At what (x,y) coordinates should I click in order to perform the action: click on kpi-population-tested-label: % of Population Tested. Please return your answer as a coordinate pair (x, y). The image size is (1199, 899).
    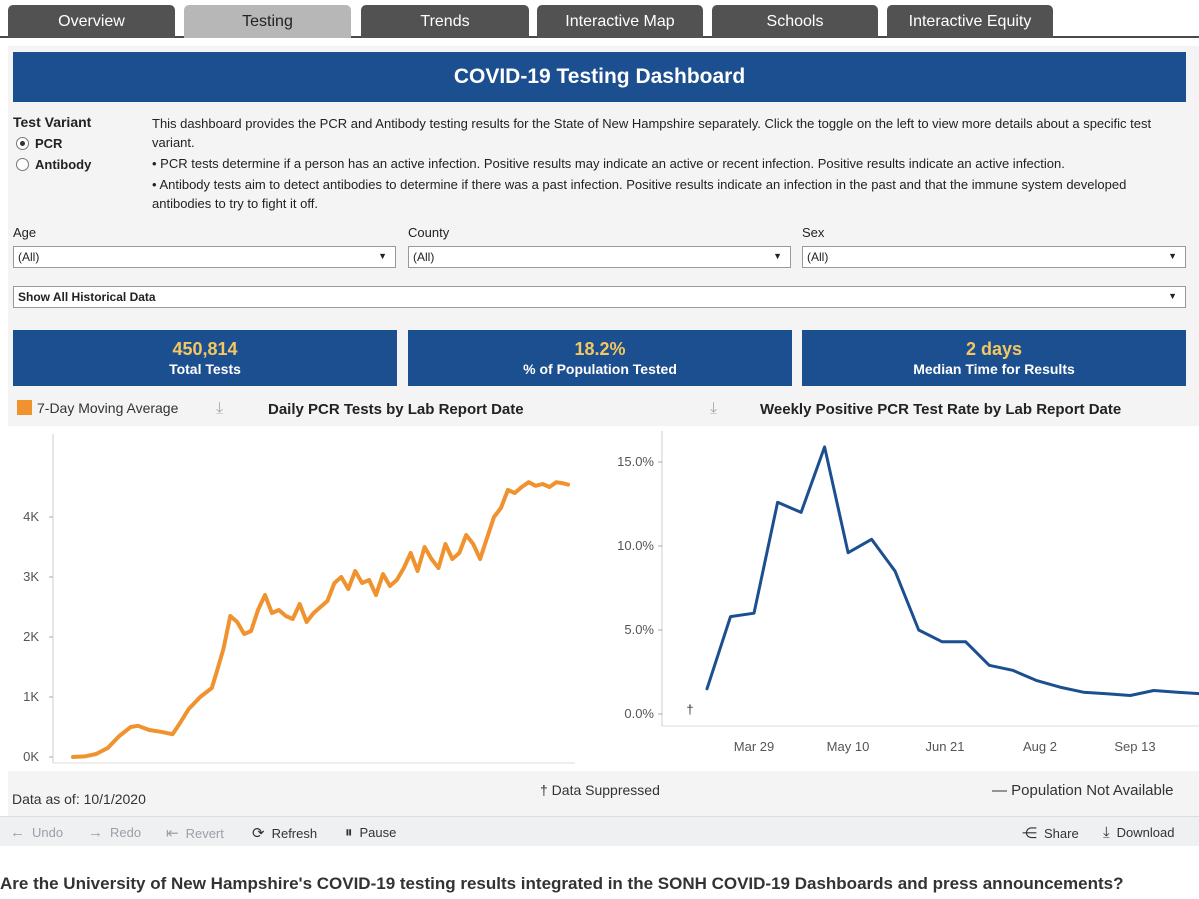
    Looking at the image, I should click on (600, 369).